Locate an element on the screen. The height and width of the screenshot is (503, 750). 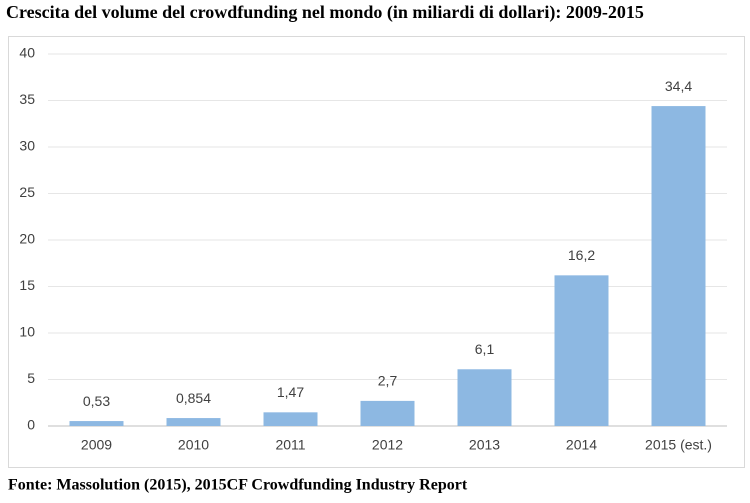
value-label: 0,854 is located at coordinates (193, 398).